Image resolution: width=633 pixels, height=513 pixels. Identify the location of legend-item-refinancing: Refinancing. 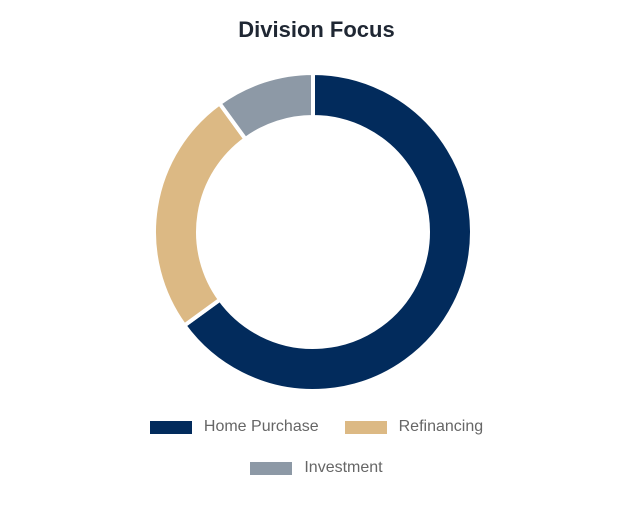
(414, 427).